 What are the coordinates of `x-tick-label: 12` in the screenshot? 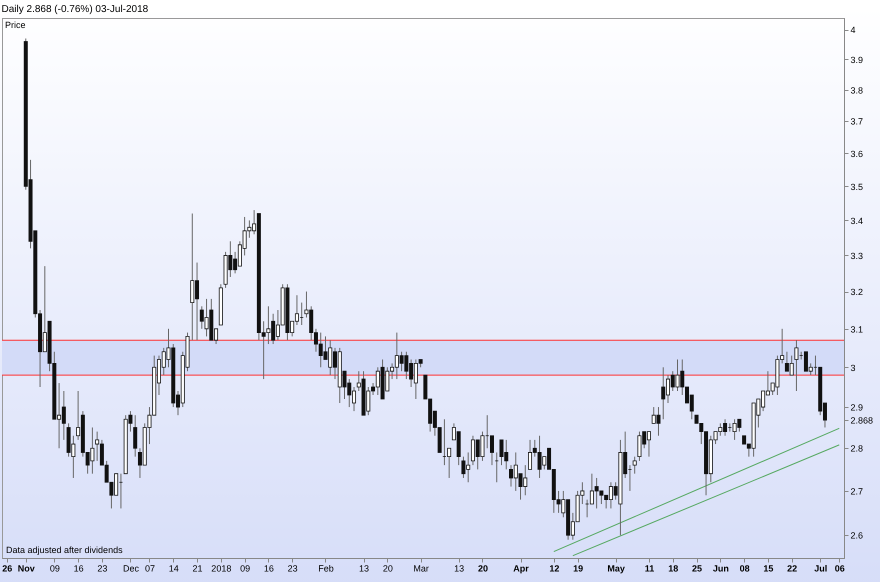 It's located at (554, 569).